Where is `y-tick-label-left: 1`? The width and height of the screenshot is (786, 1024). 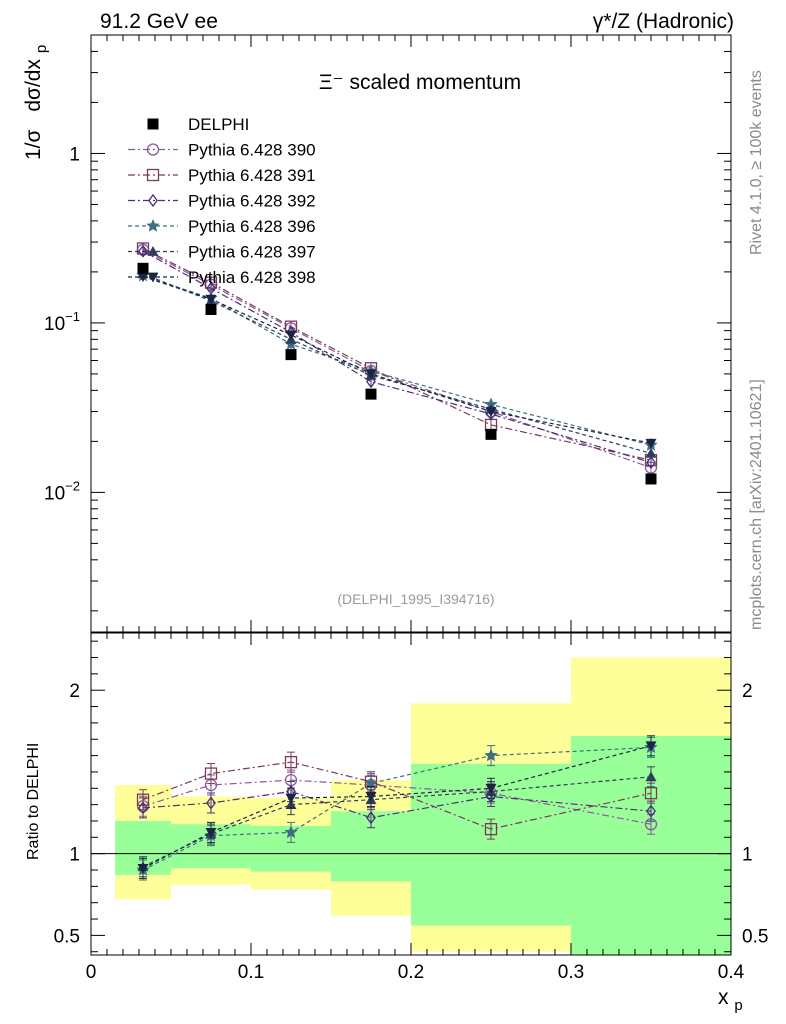
y-tick-label-left: 1 is located at coordinates (74, 855).